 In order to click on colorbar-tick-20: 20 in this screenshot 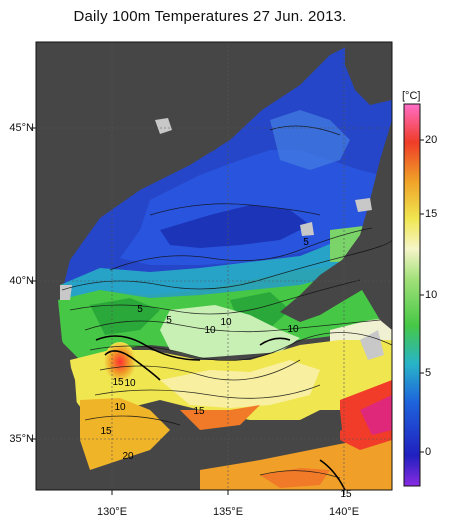, I will do `click(431, 140)`.